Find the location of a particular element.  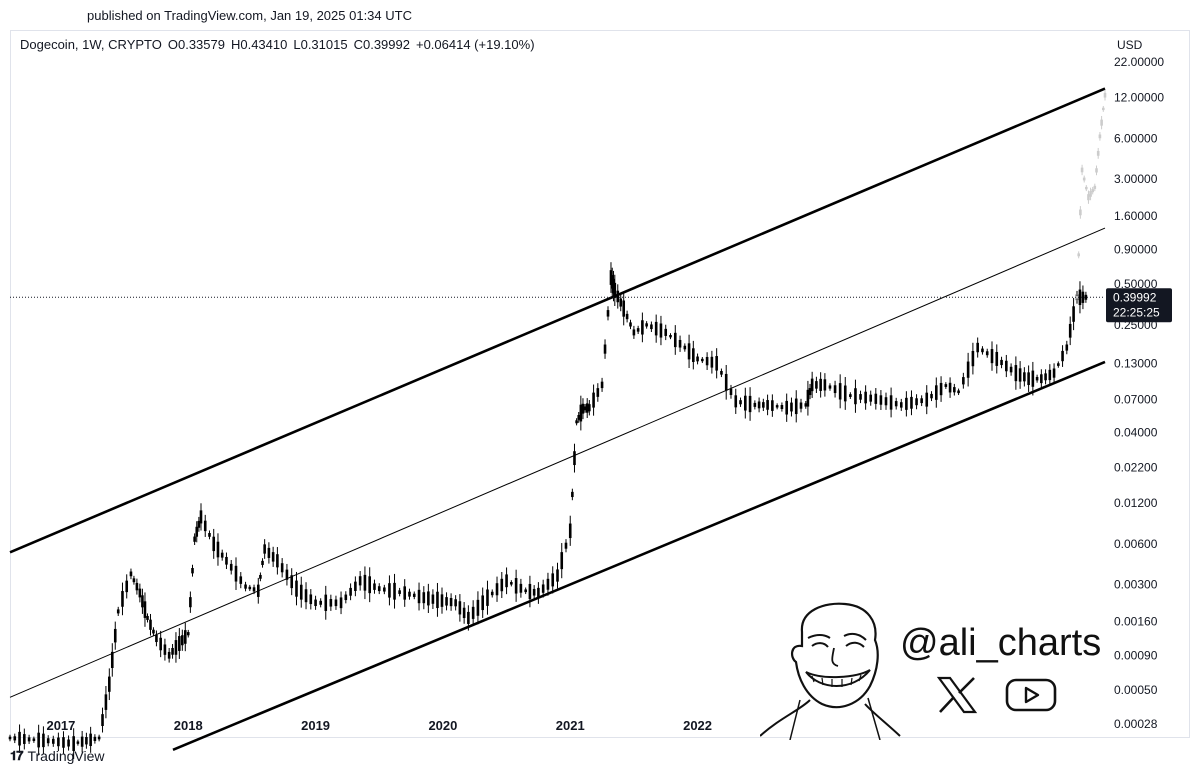

open-value: O0.33579 is located at coordinates (196, 44).